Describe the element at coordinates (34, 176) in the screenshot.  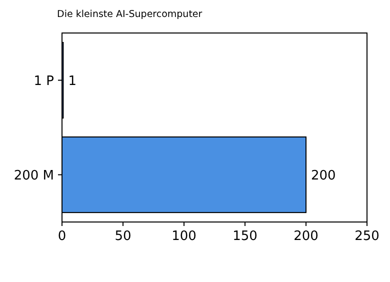
I see `y-tick-label: 200 M` at that location.